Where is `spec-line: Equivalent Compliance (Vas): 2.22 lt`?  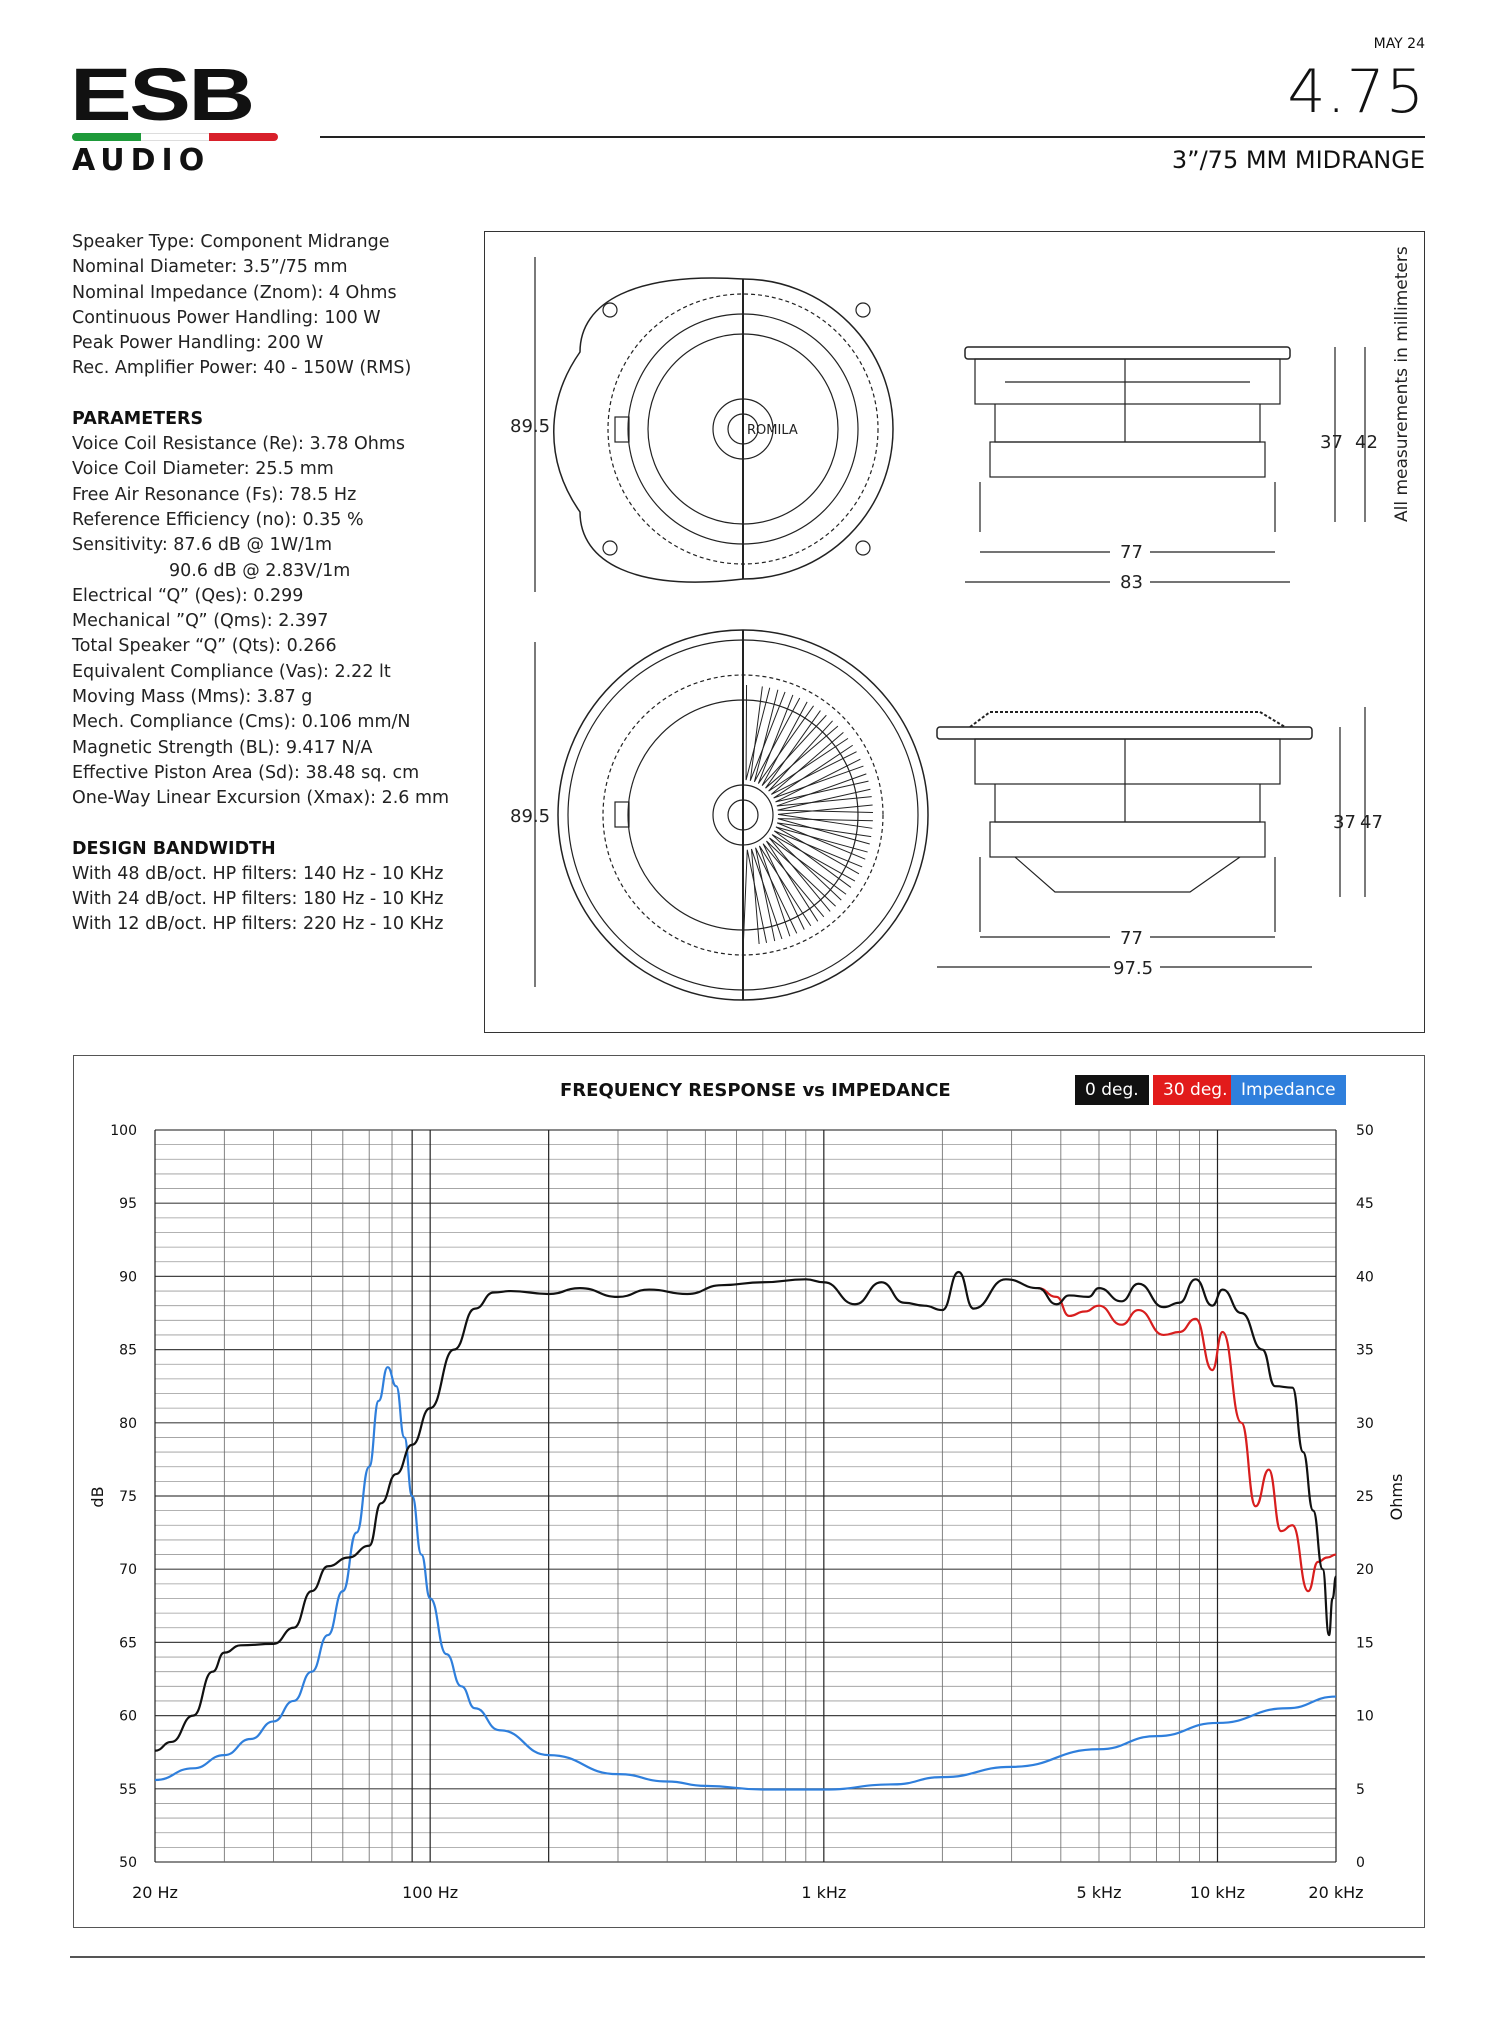 spec-line: Equivalent Compliance (Vas): 2.22 lt is located at coordinates (231, 671).